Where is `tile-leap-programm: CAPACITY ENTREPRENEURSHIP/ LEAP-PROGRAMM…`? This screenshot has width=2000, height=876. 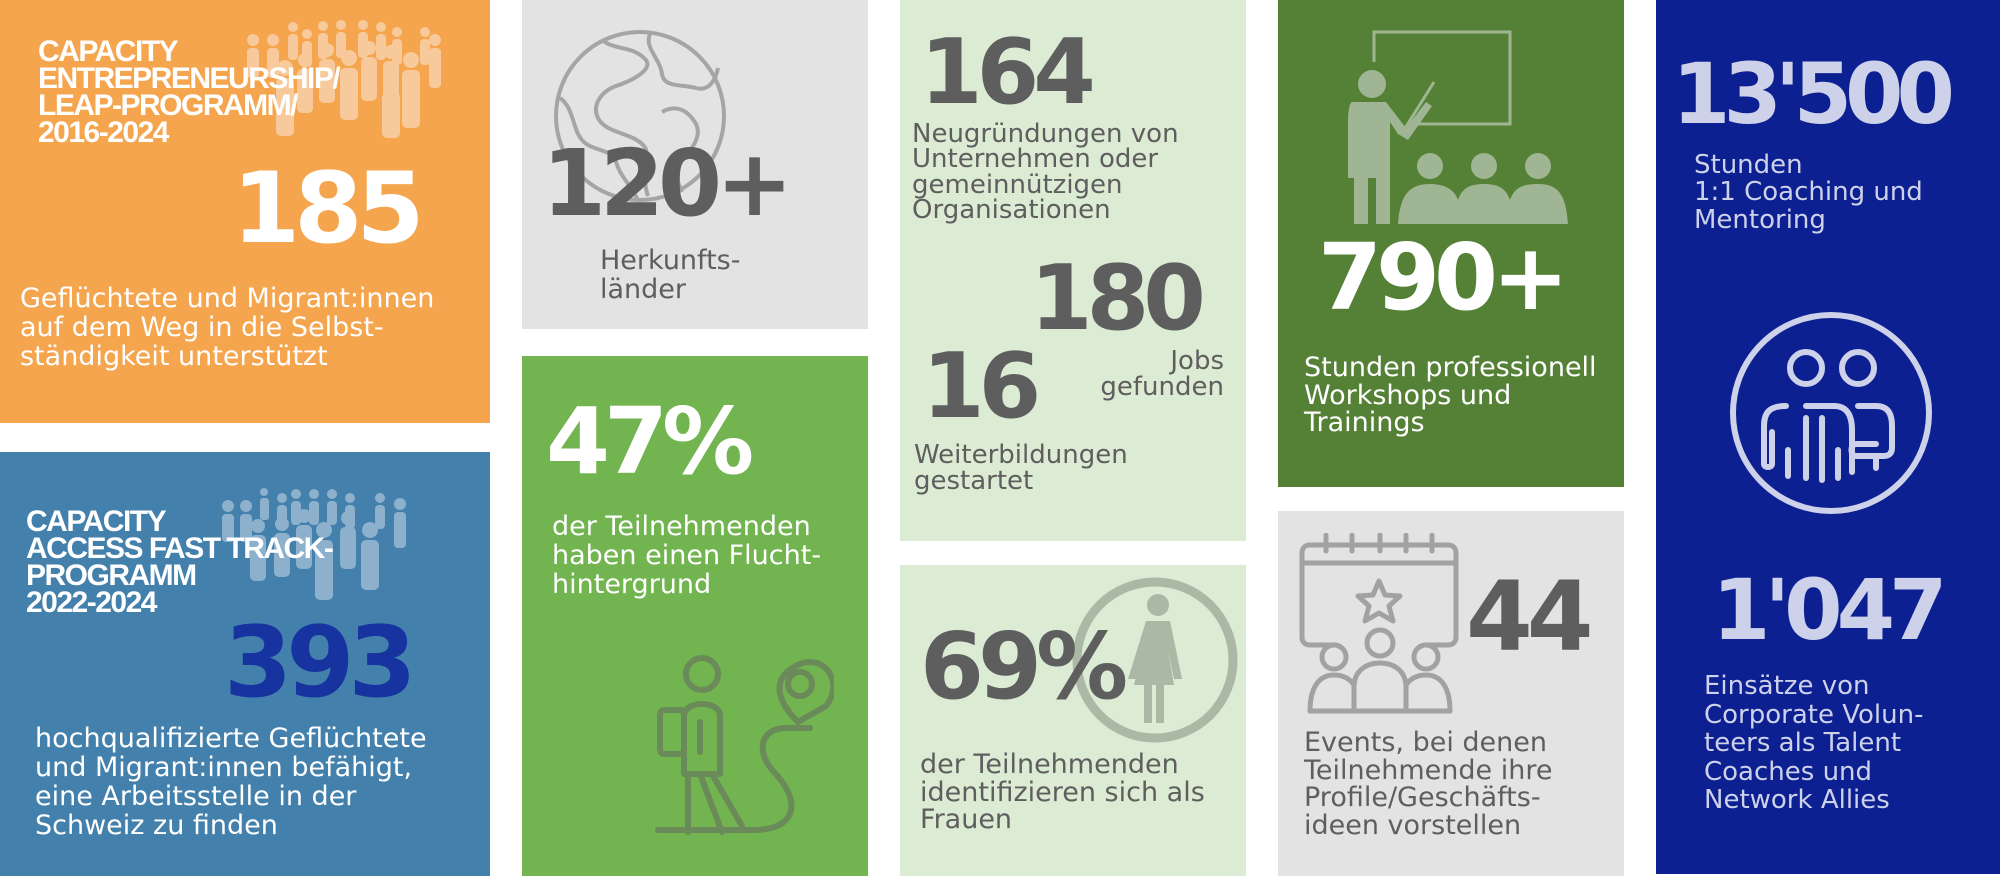 tile-leap-programm: CAPACITY ENTREPRENEURSHIP/ LEAP-PROGRAMM… is located at coordinates (245, 211).